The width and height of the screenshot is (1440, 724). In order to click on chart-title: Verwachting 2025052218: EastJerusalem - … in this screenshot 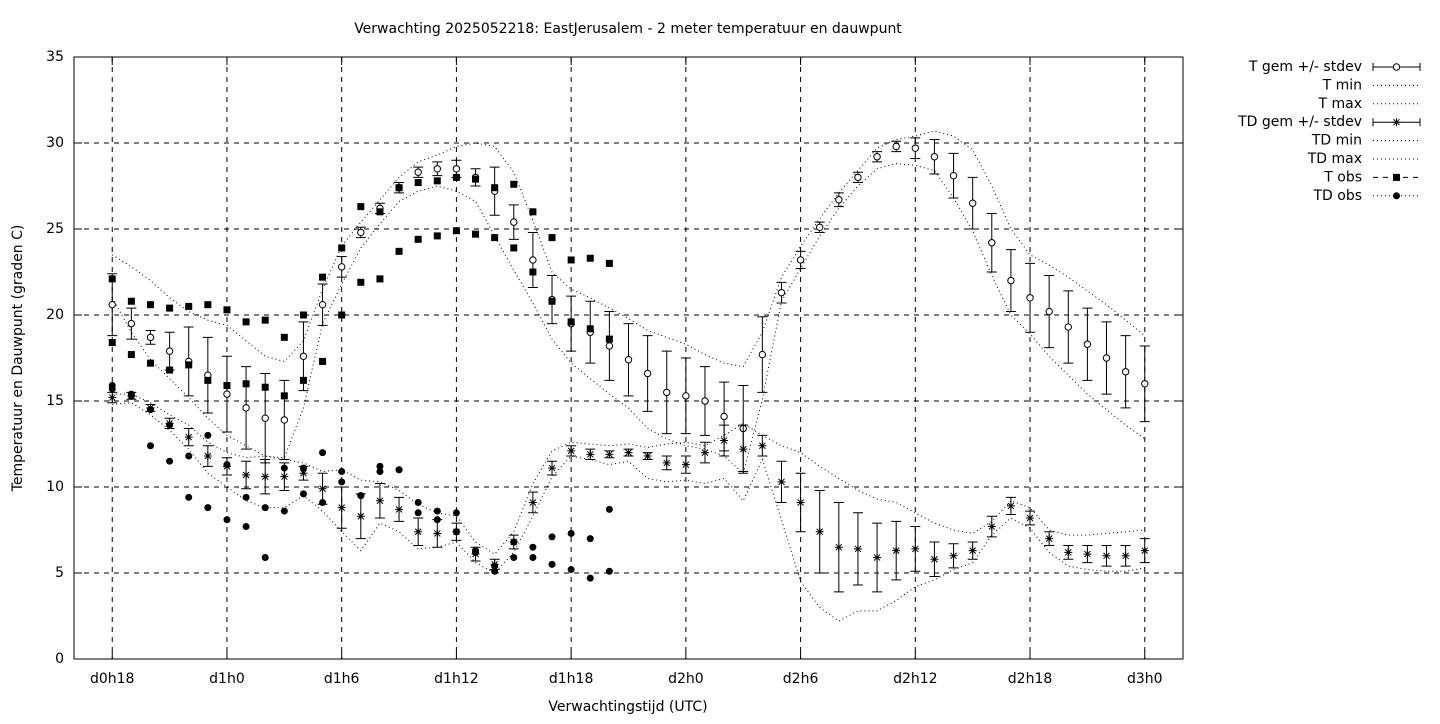, I will do `click(628, 29)`.